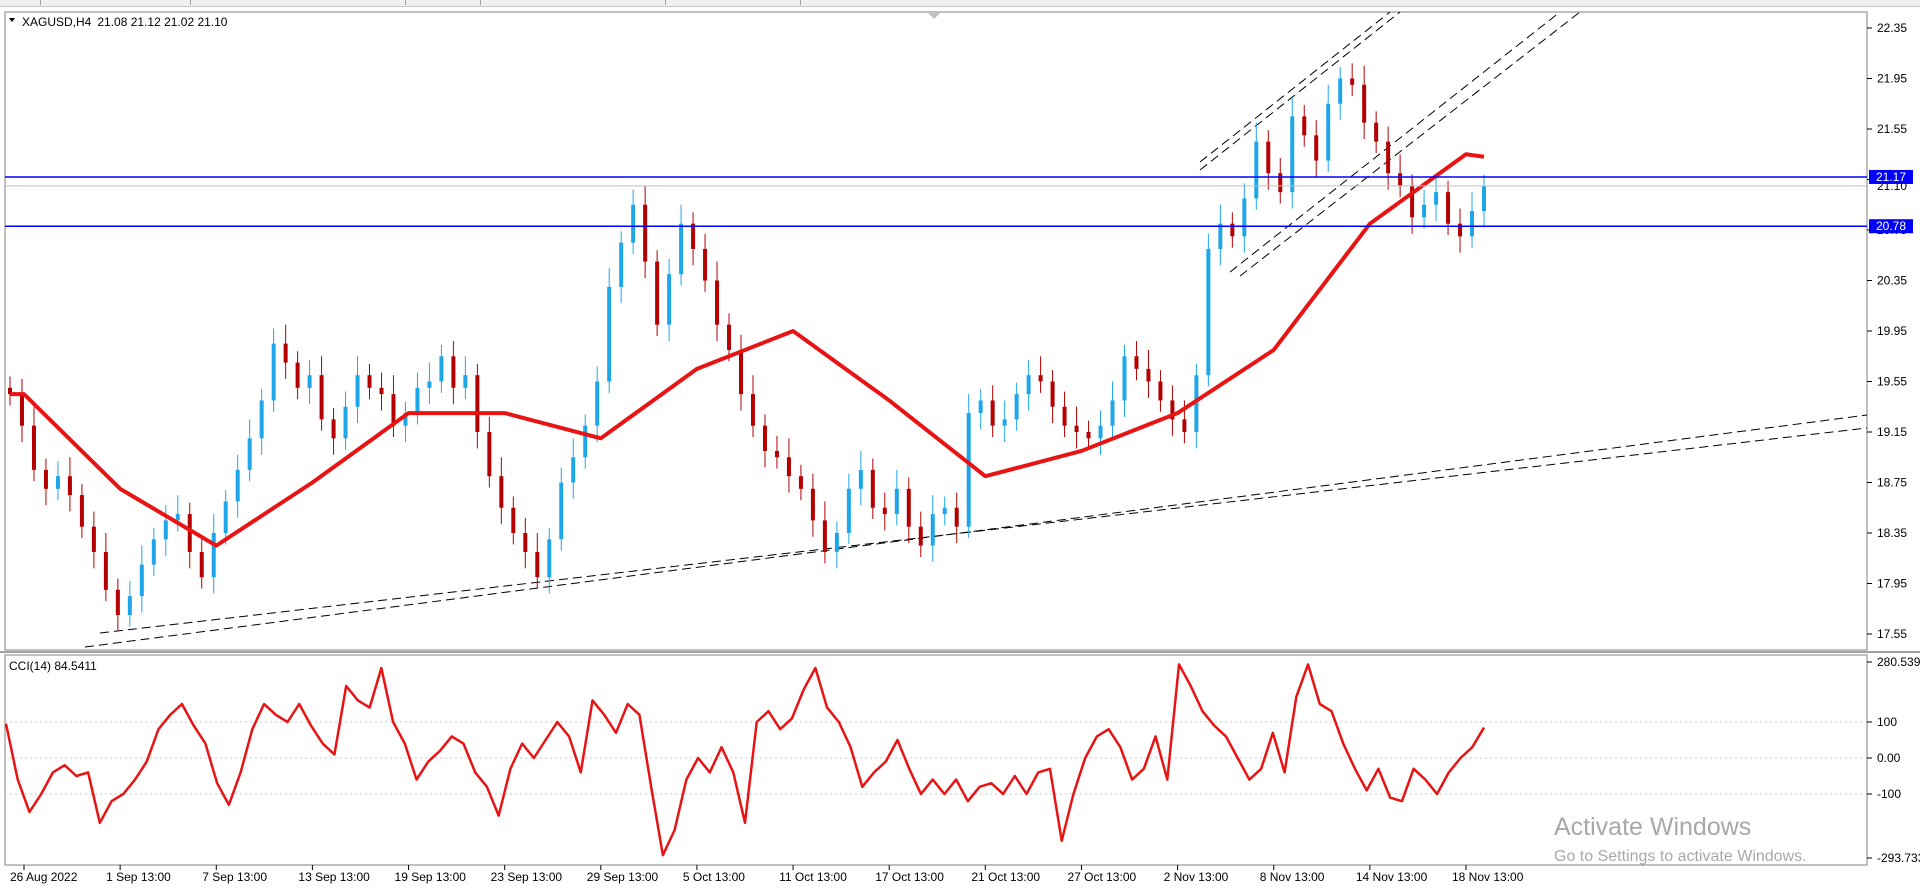 The image size is (1920, 891). What do you see at coordinates (1101, 877) in the screenshot?
I see `time-tick-label: 27 Oct 13:00` at bounding box center [1101, 877].